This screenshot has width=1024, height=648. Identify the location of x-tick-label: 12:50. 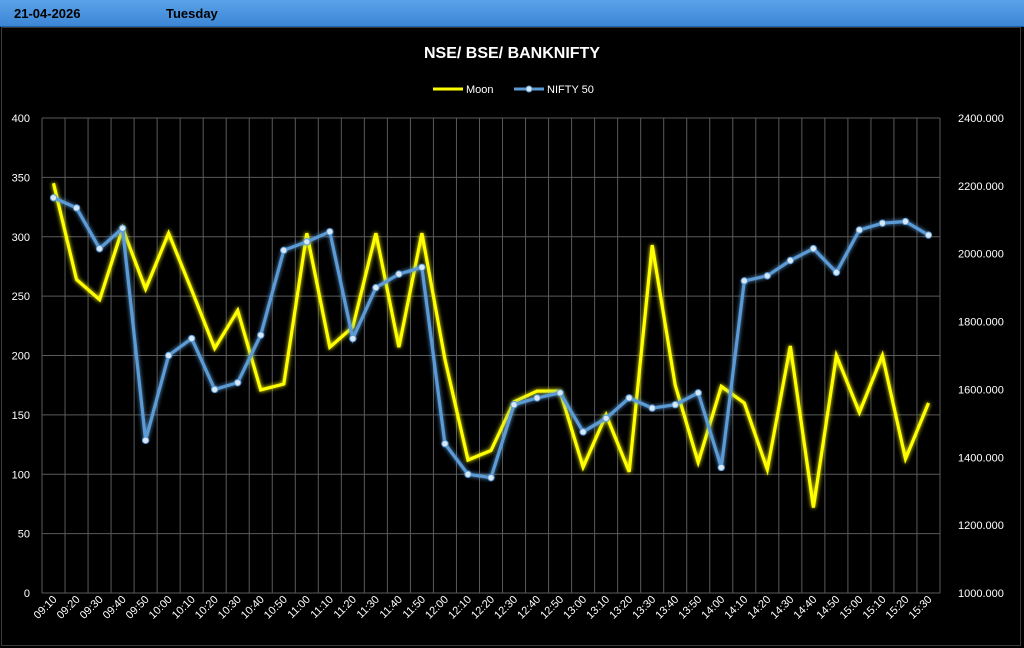
(552, 608).